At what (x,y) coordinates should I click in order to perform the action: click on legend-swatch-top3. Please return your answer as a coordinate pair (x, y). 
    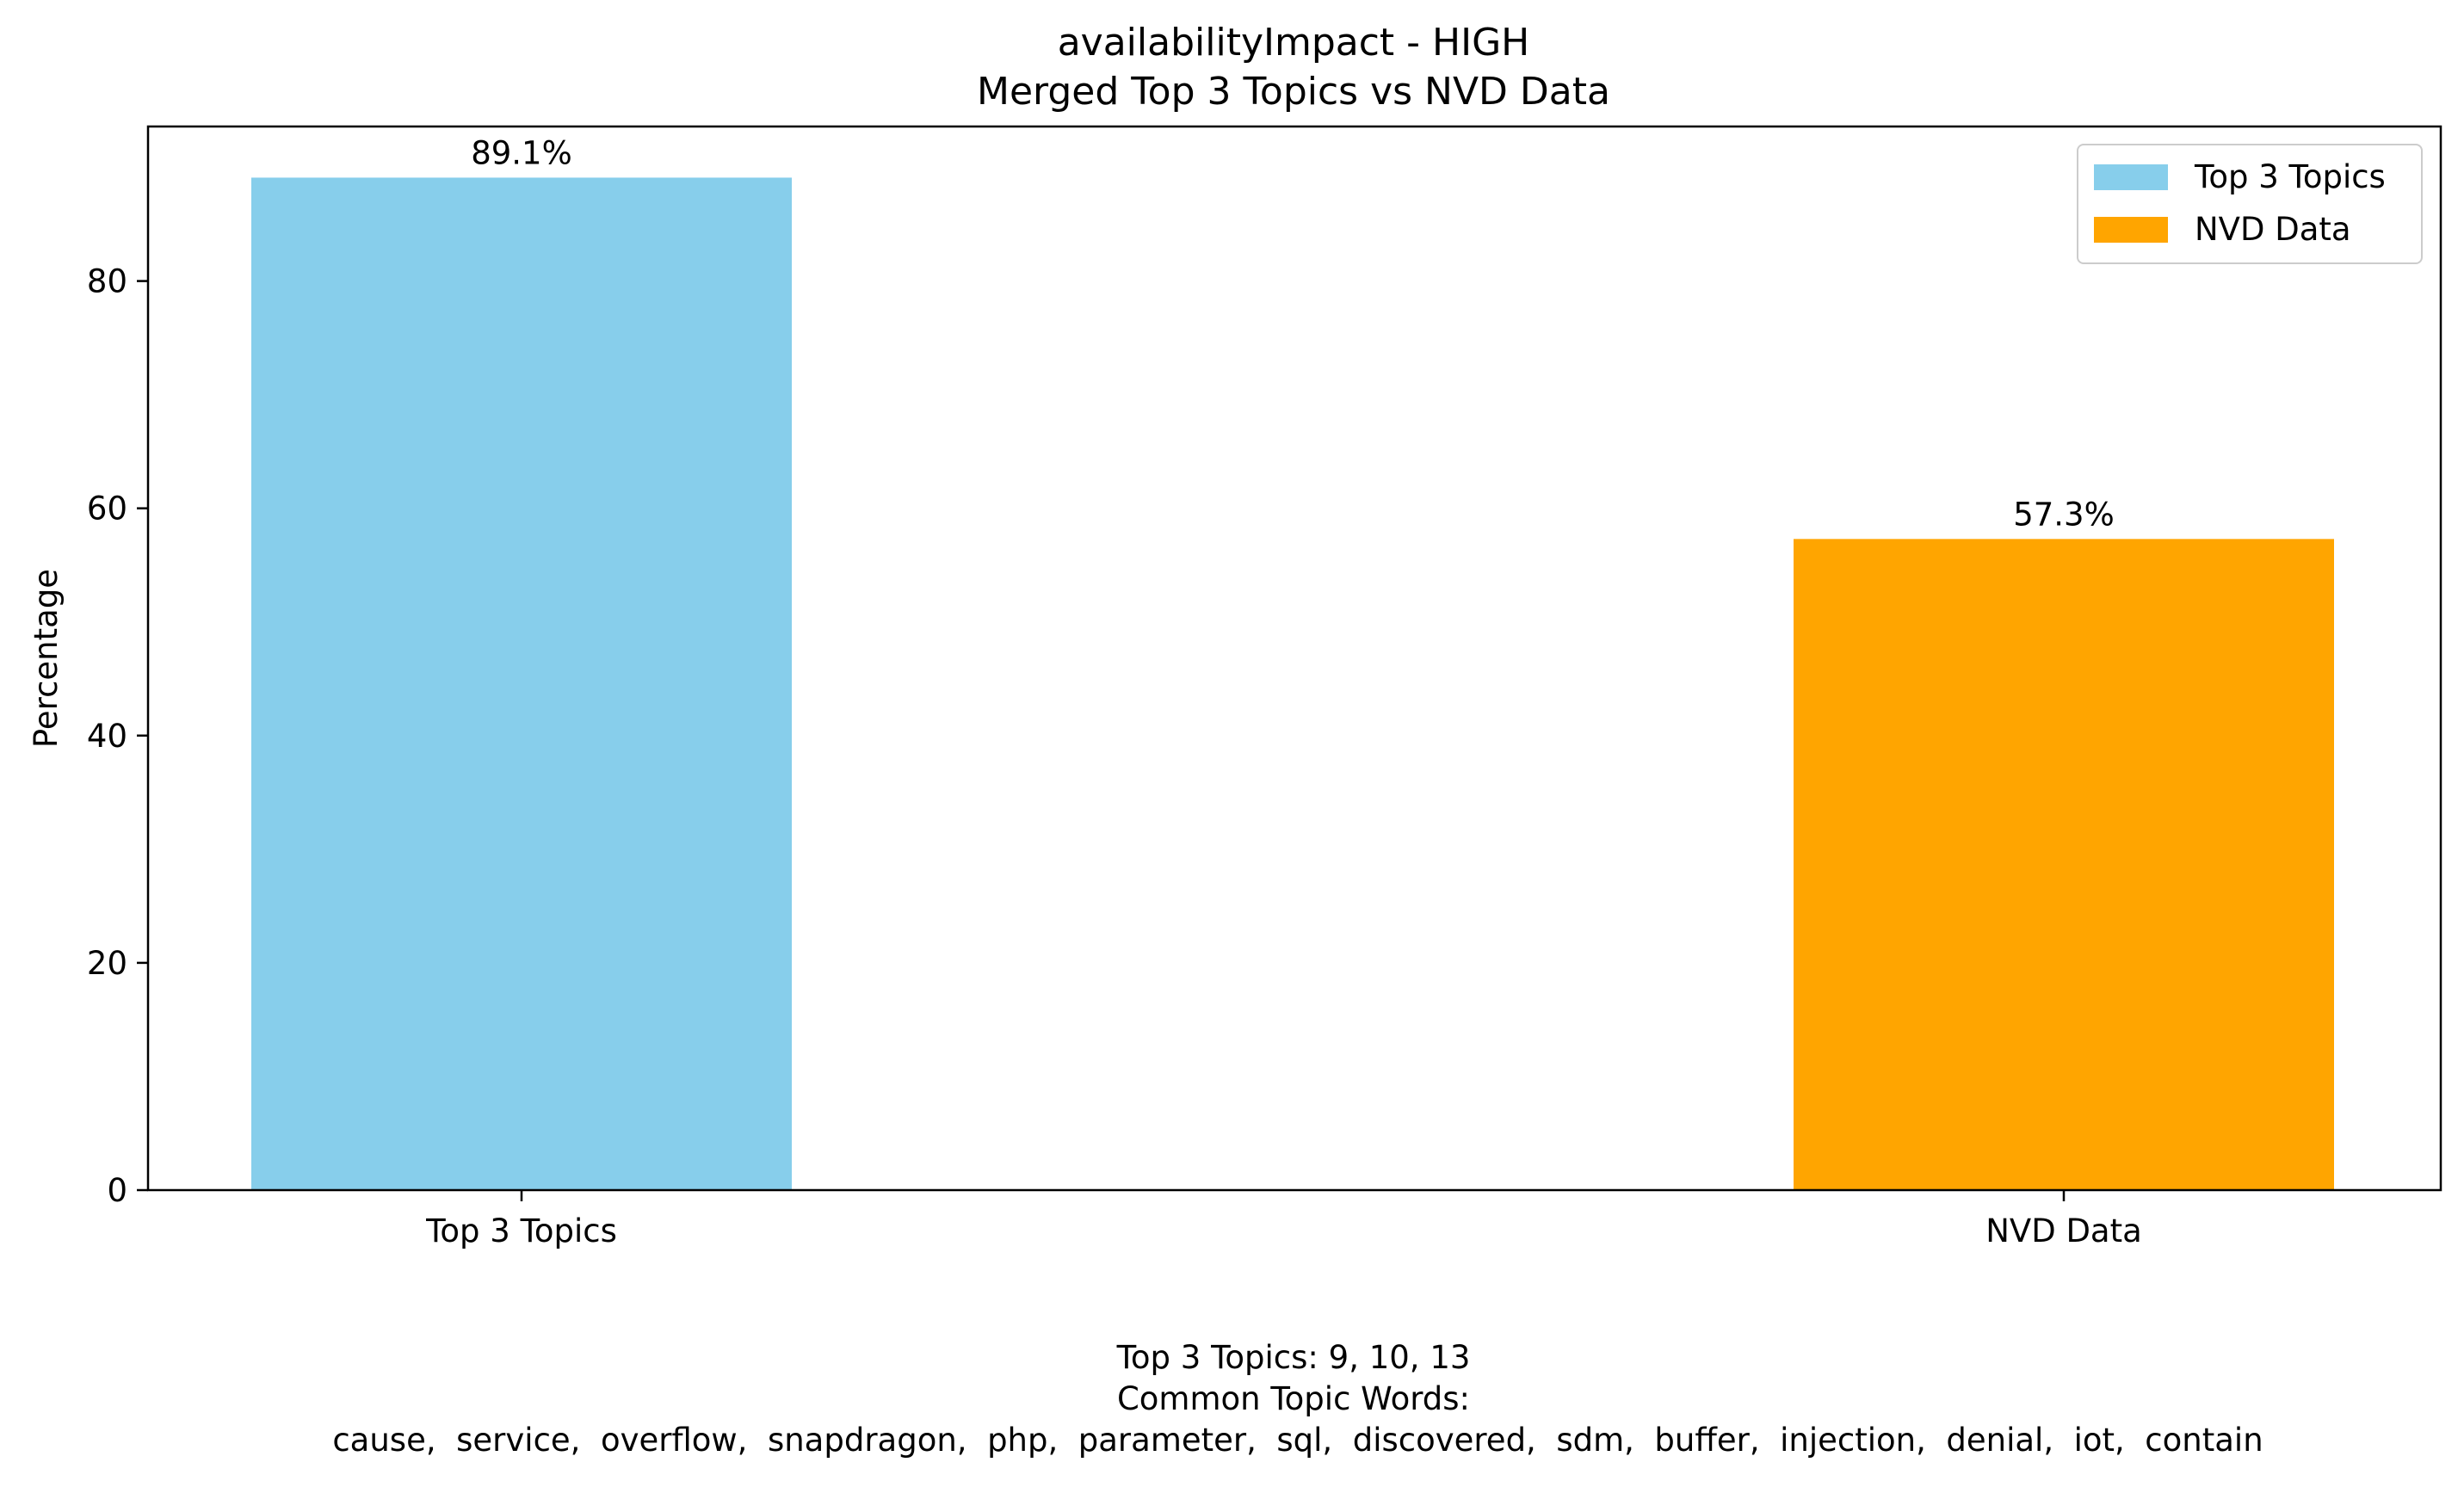
    Looking at the image, I should click on (2131, 177).